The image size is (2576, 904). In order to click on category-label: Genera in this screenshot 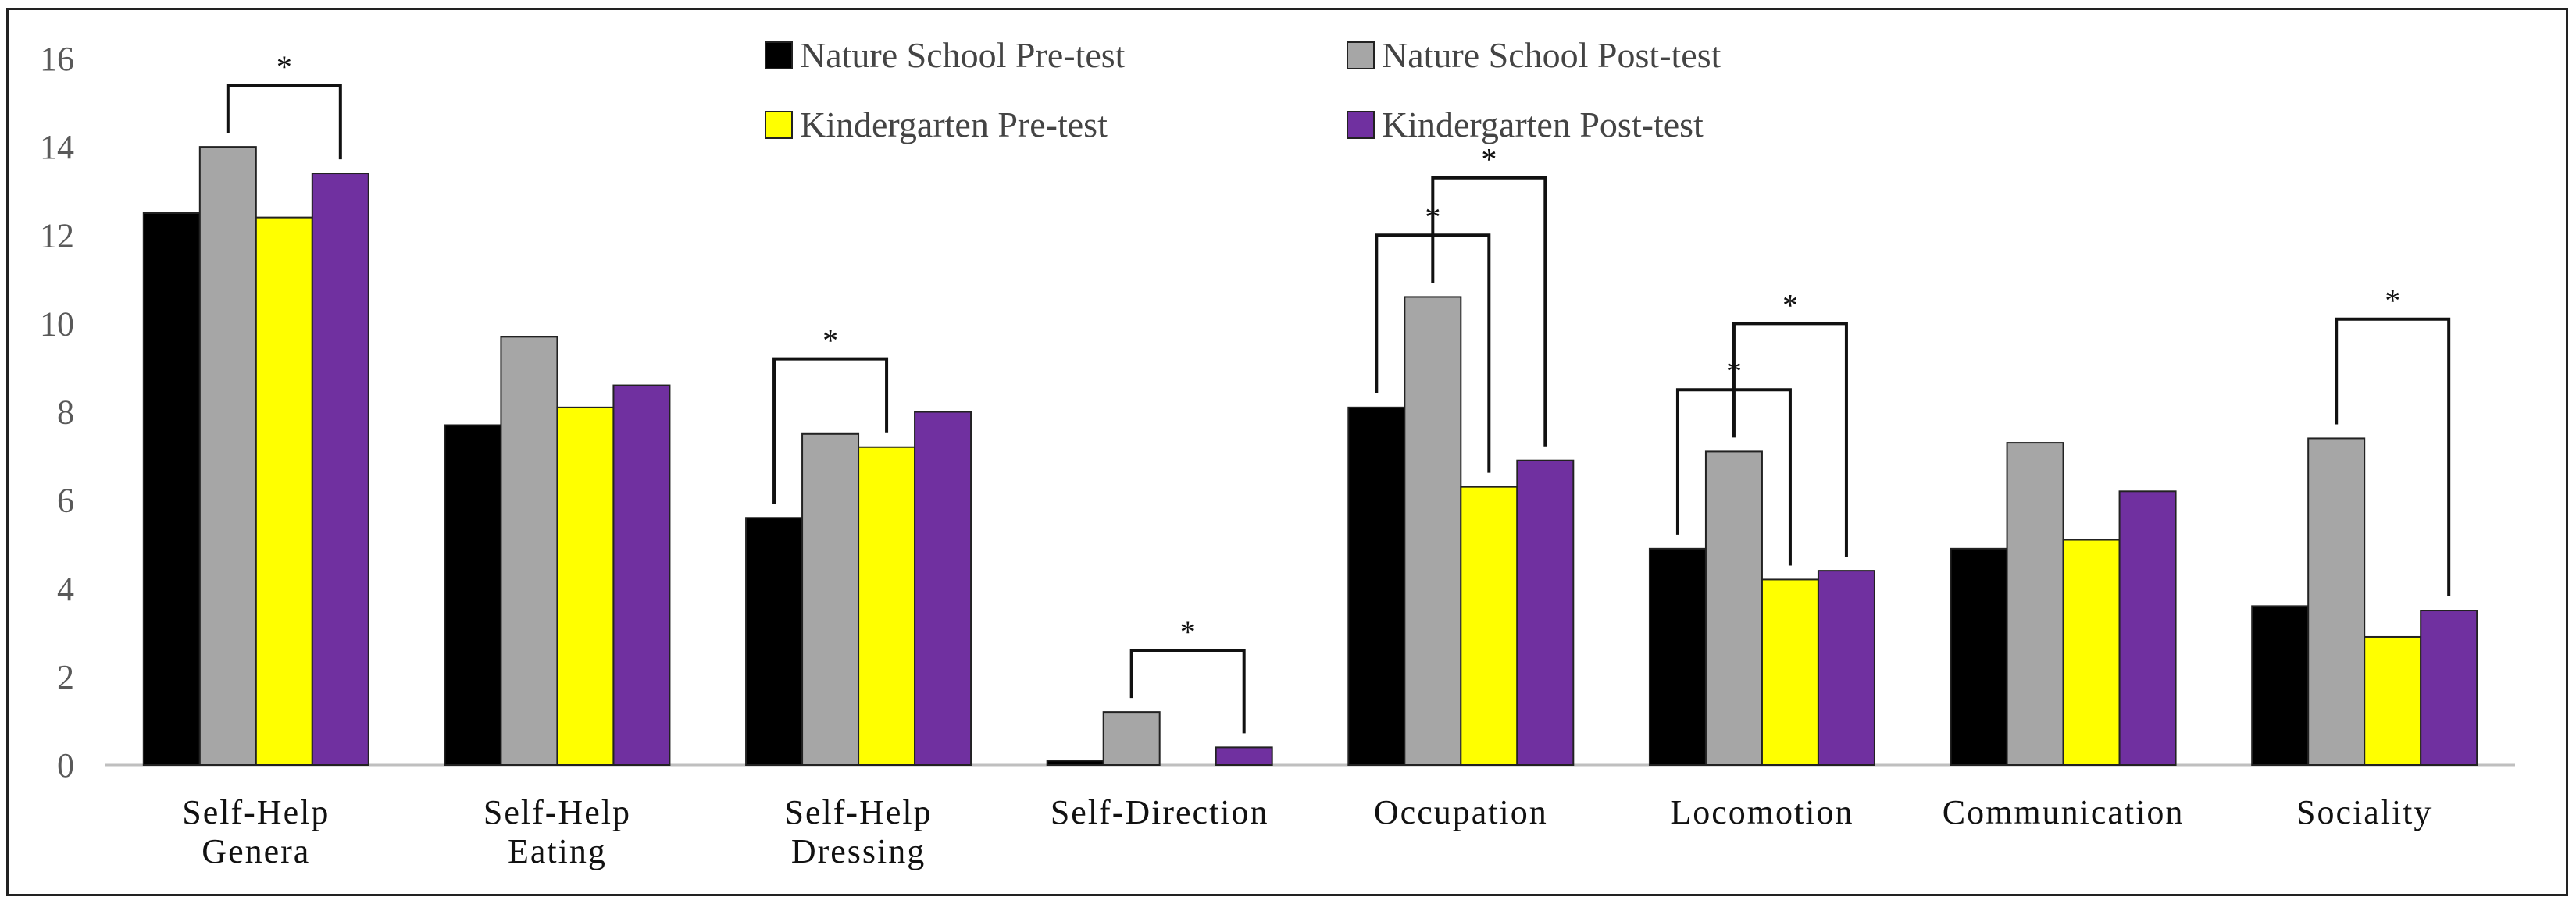, I will do `click(256, 851)`.